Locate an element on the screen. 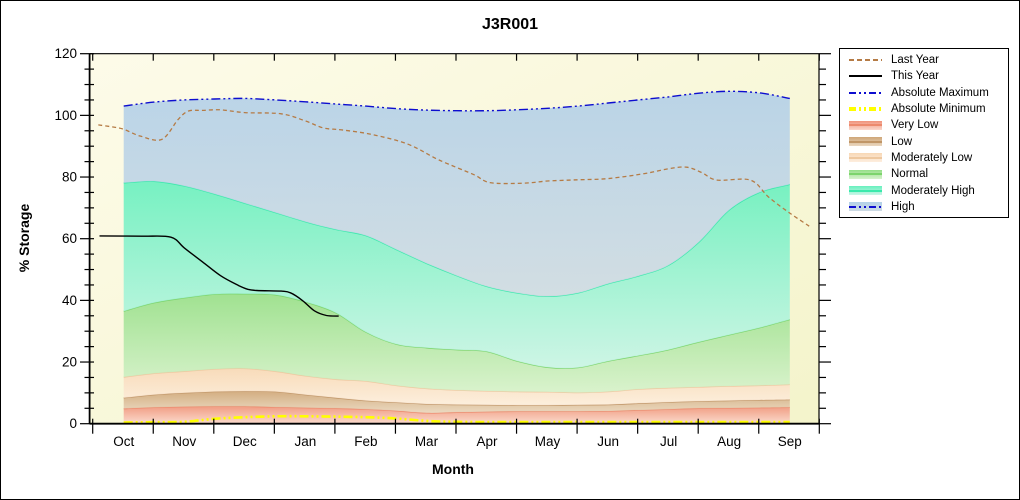  legend-item-label: Absolute Maximum is located at coordinates (940, 92).